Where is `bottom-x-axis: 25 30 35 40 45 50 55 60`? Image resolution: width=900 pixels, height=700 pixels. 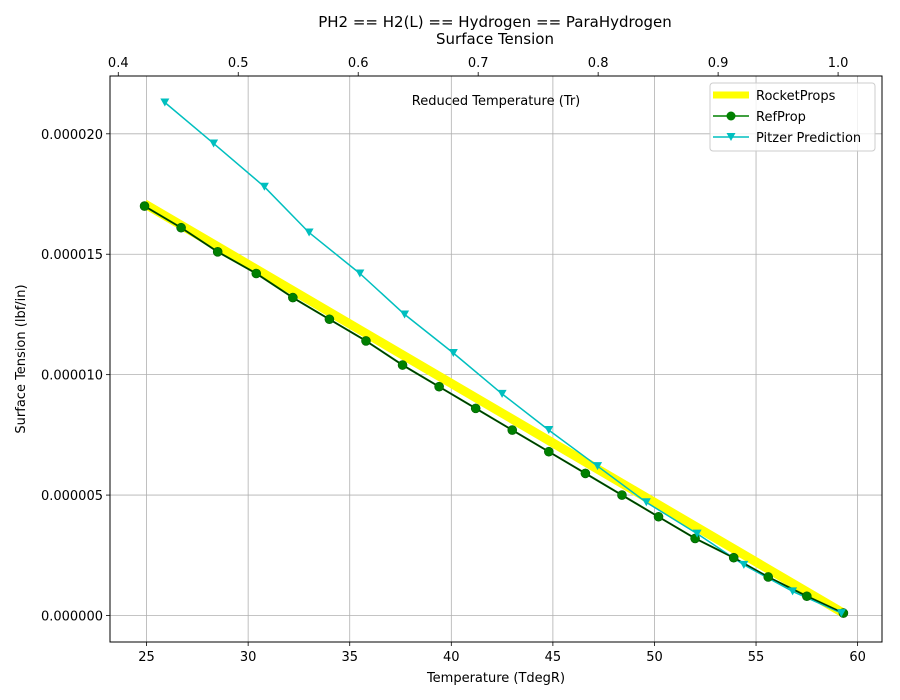
bottom-x-axis: 25 30 35 40 45 50 55 60 is located at coordinates (502, 653).